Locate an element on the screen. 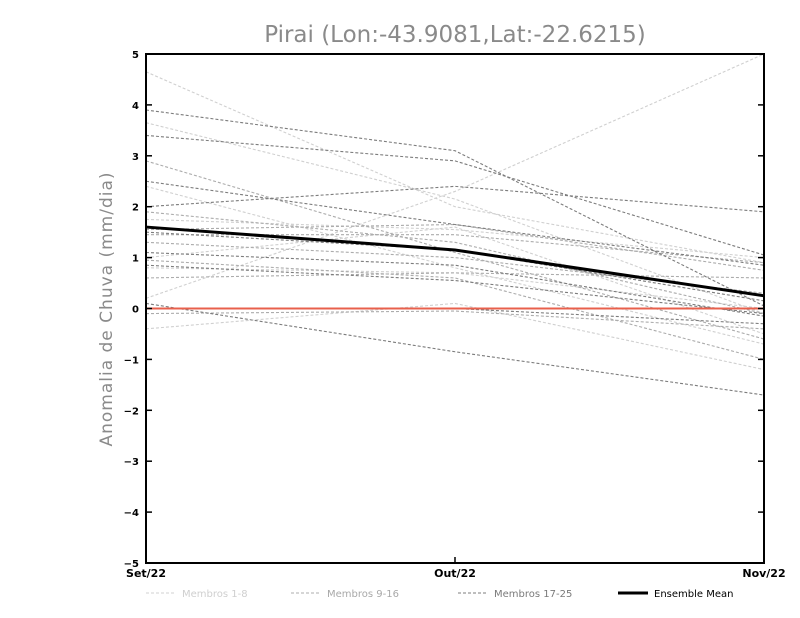 The image size is (800, 618). legend-label-1: Membros 1-8 is located at coordinates (215, 594).